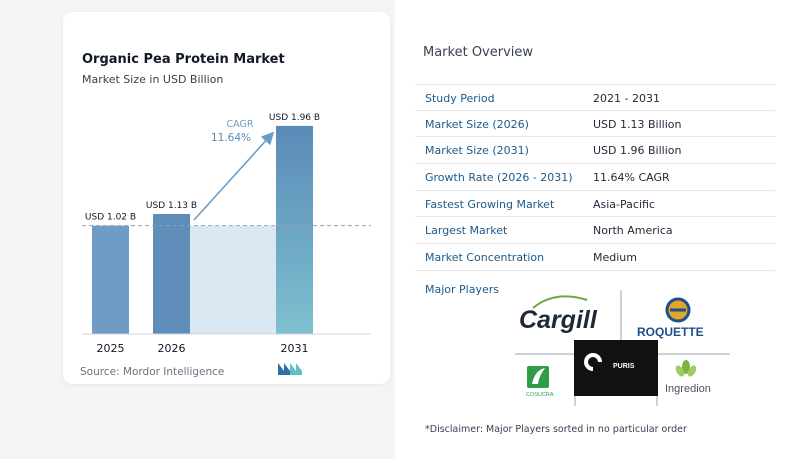 The image size is (800, 459). I want to click on overview-row-value: 11.64% CAGR, so click(631, 178).